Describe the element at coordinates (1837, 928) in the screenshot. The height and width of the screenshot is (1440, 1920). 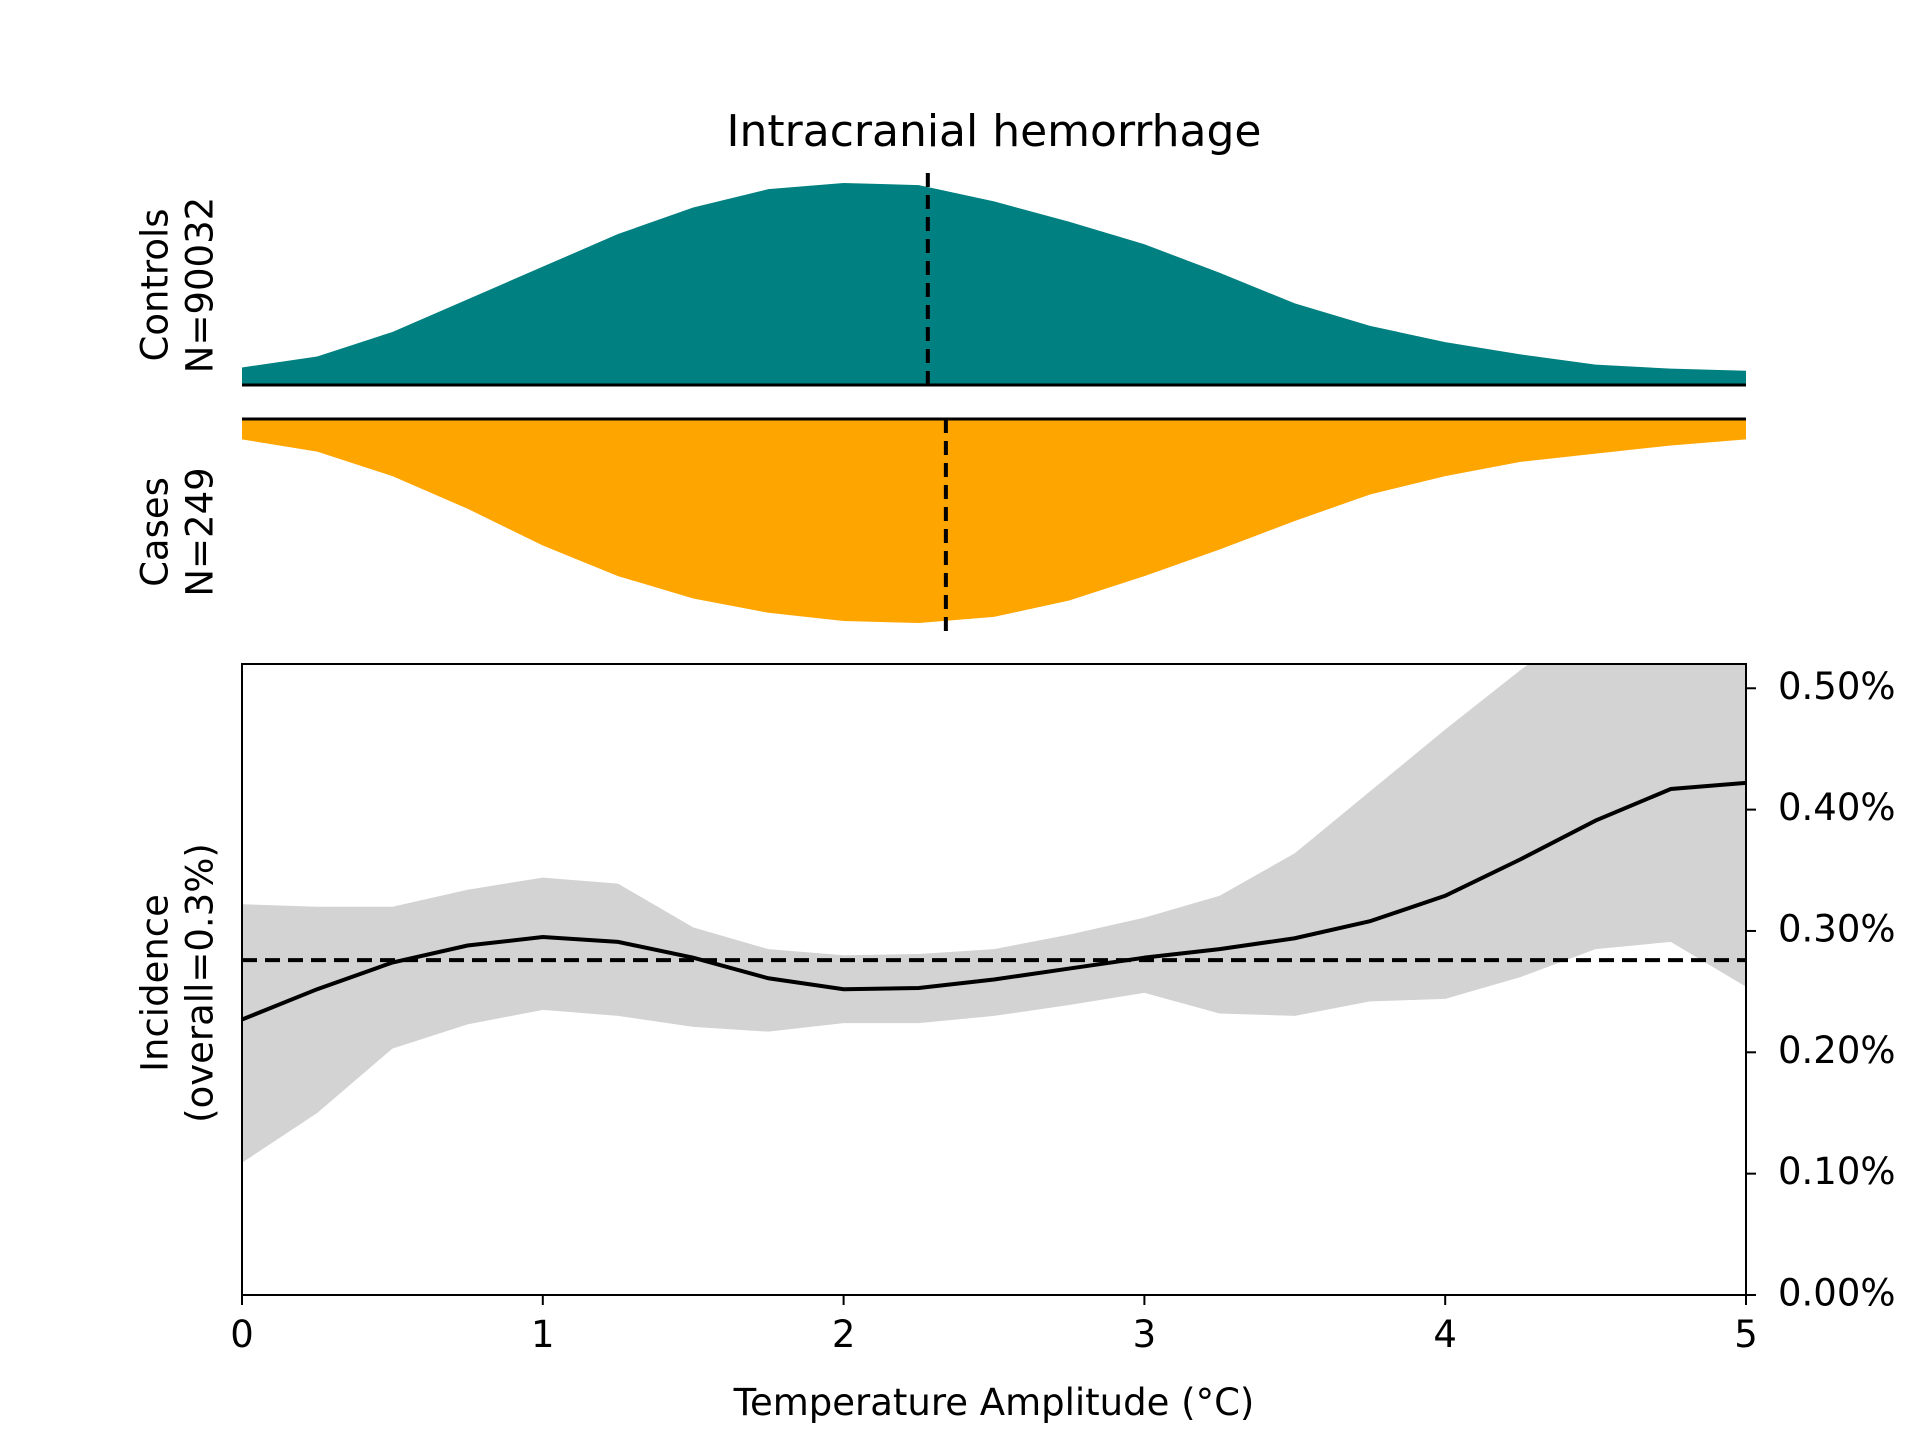
I see `y-tick-label: 0.30%` at that location.